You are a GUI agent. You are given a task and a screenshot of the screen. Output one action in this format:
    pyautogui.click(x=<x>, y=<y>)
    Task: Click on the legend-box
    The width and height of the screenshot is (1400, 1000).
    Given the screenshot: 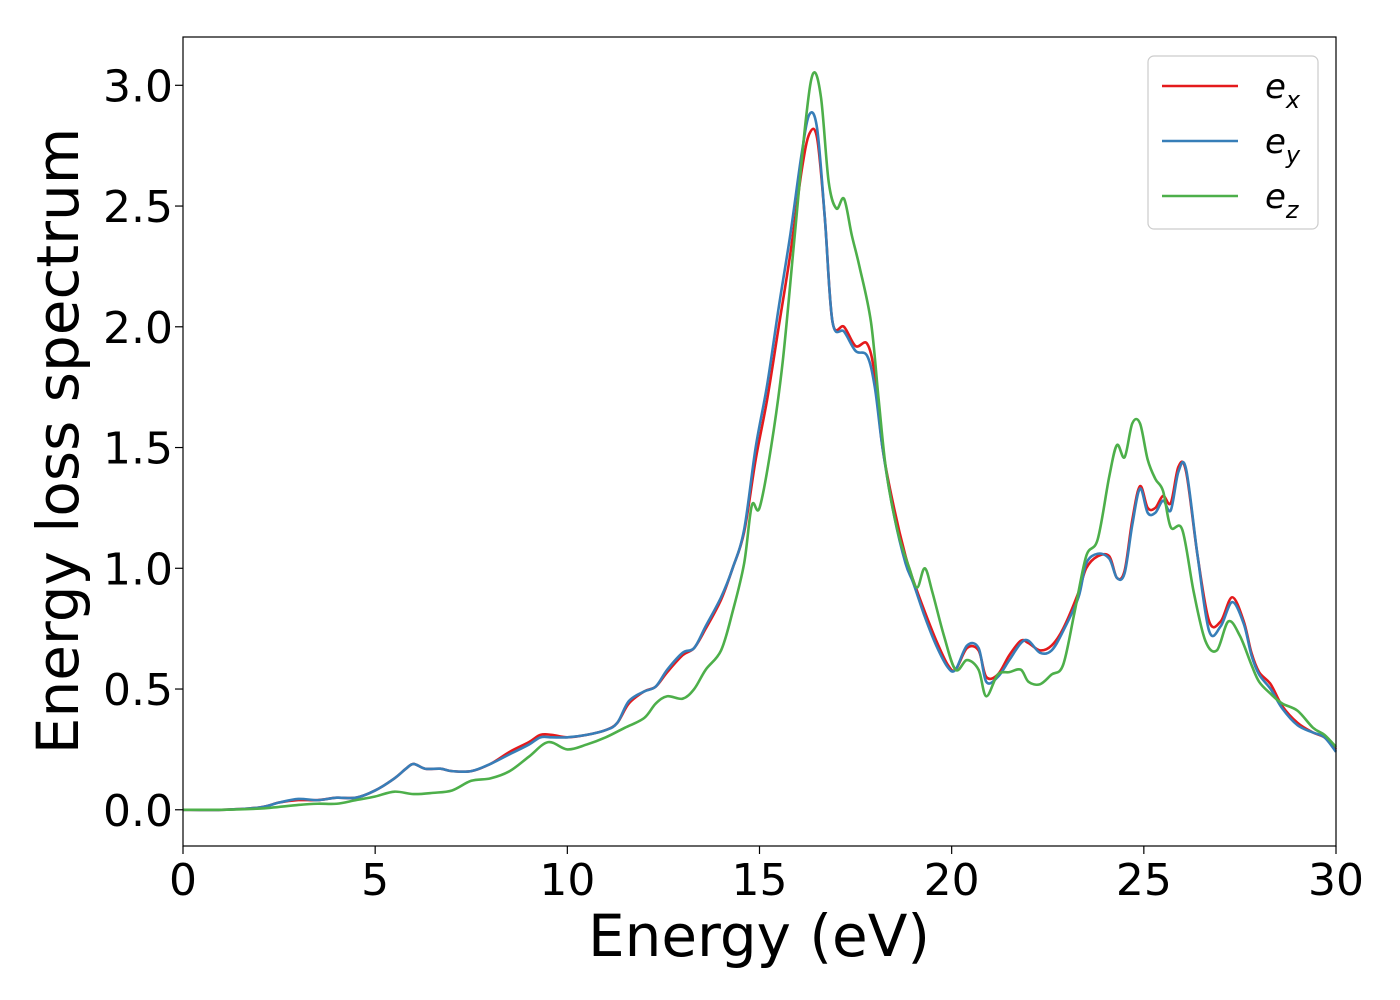 What is the action you would take?
    pyautogui.click(x=1233, y=142)
    